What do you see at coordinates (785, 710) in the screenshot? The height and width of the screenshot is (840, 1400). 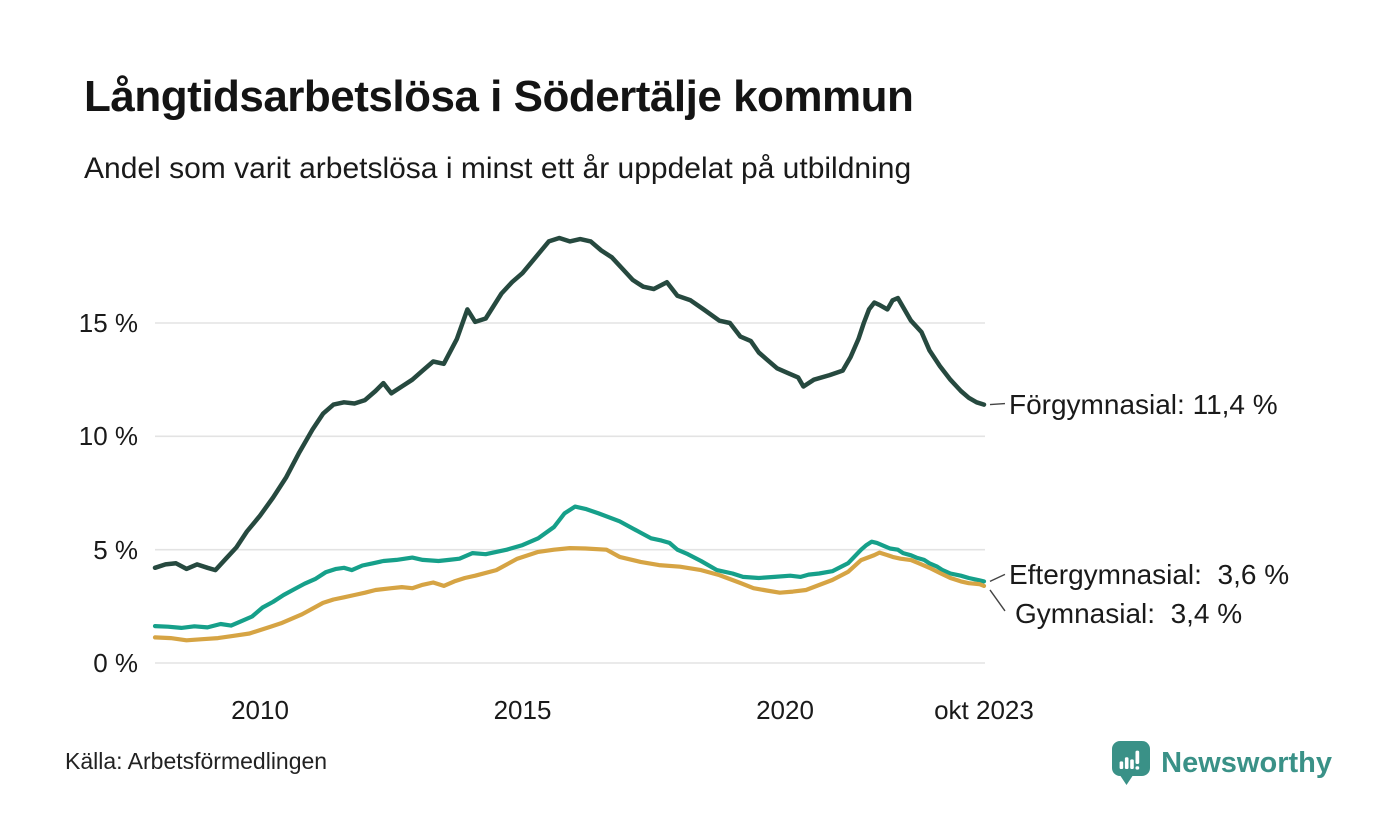 I see `x-tick-label: 2020` at bounding box center [785, 710].